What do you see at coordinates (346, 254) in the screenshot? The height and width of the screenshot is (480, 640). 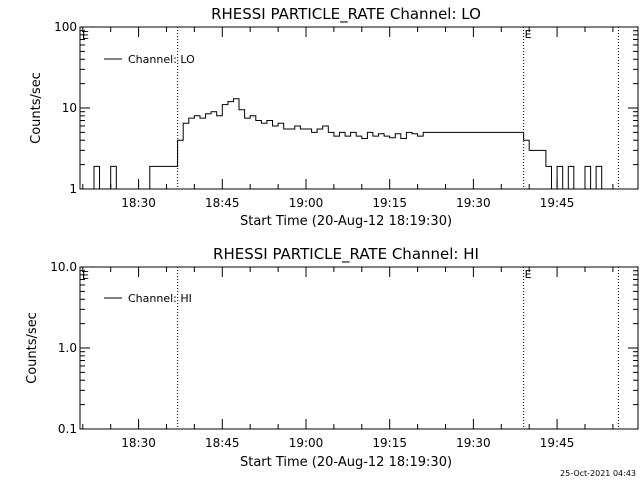 I see `chart-title: RHESSI PARTICLE_RATE Channel: HI` at bounding box center [346, 254].